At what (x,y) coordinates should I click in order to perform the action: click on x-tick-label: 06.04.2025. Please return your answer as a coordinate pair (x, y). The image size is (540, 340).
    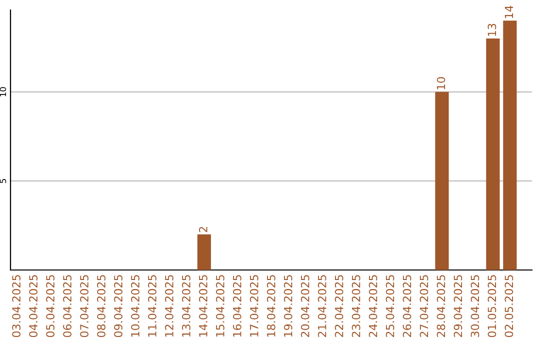
    Looking at the image, I should click on (67, 306).